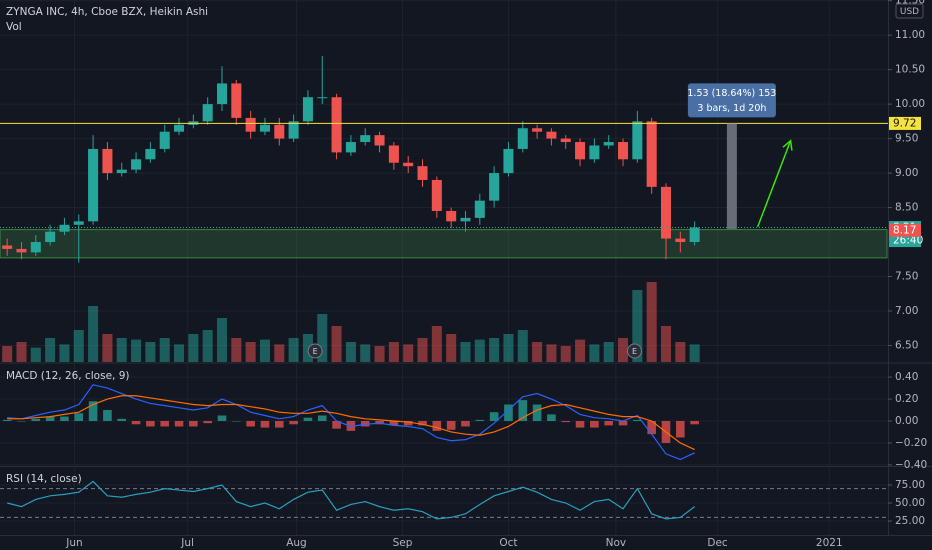 The image size is (932, 550). Describe the element at coordinates (616, 543) in the screenshot. I see `x-tick-label: Nov` at that location.